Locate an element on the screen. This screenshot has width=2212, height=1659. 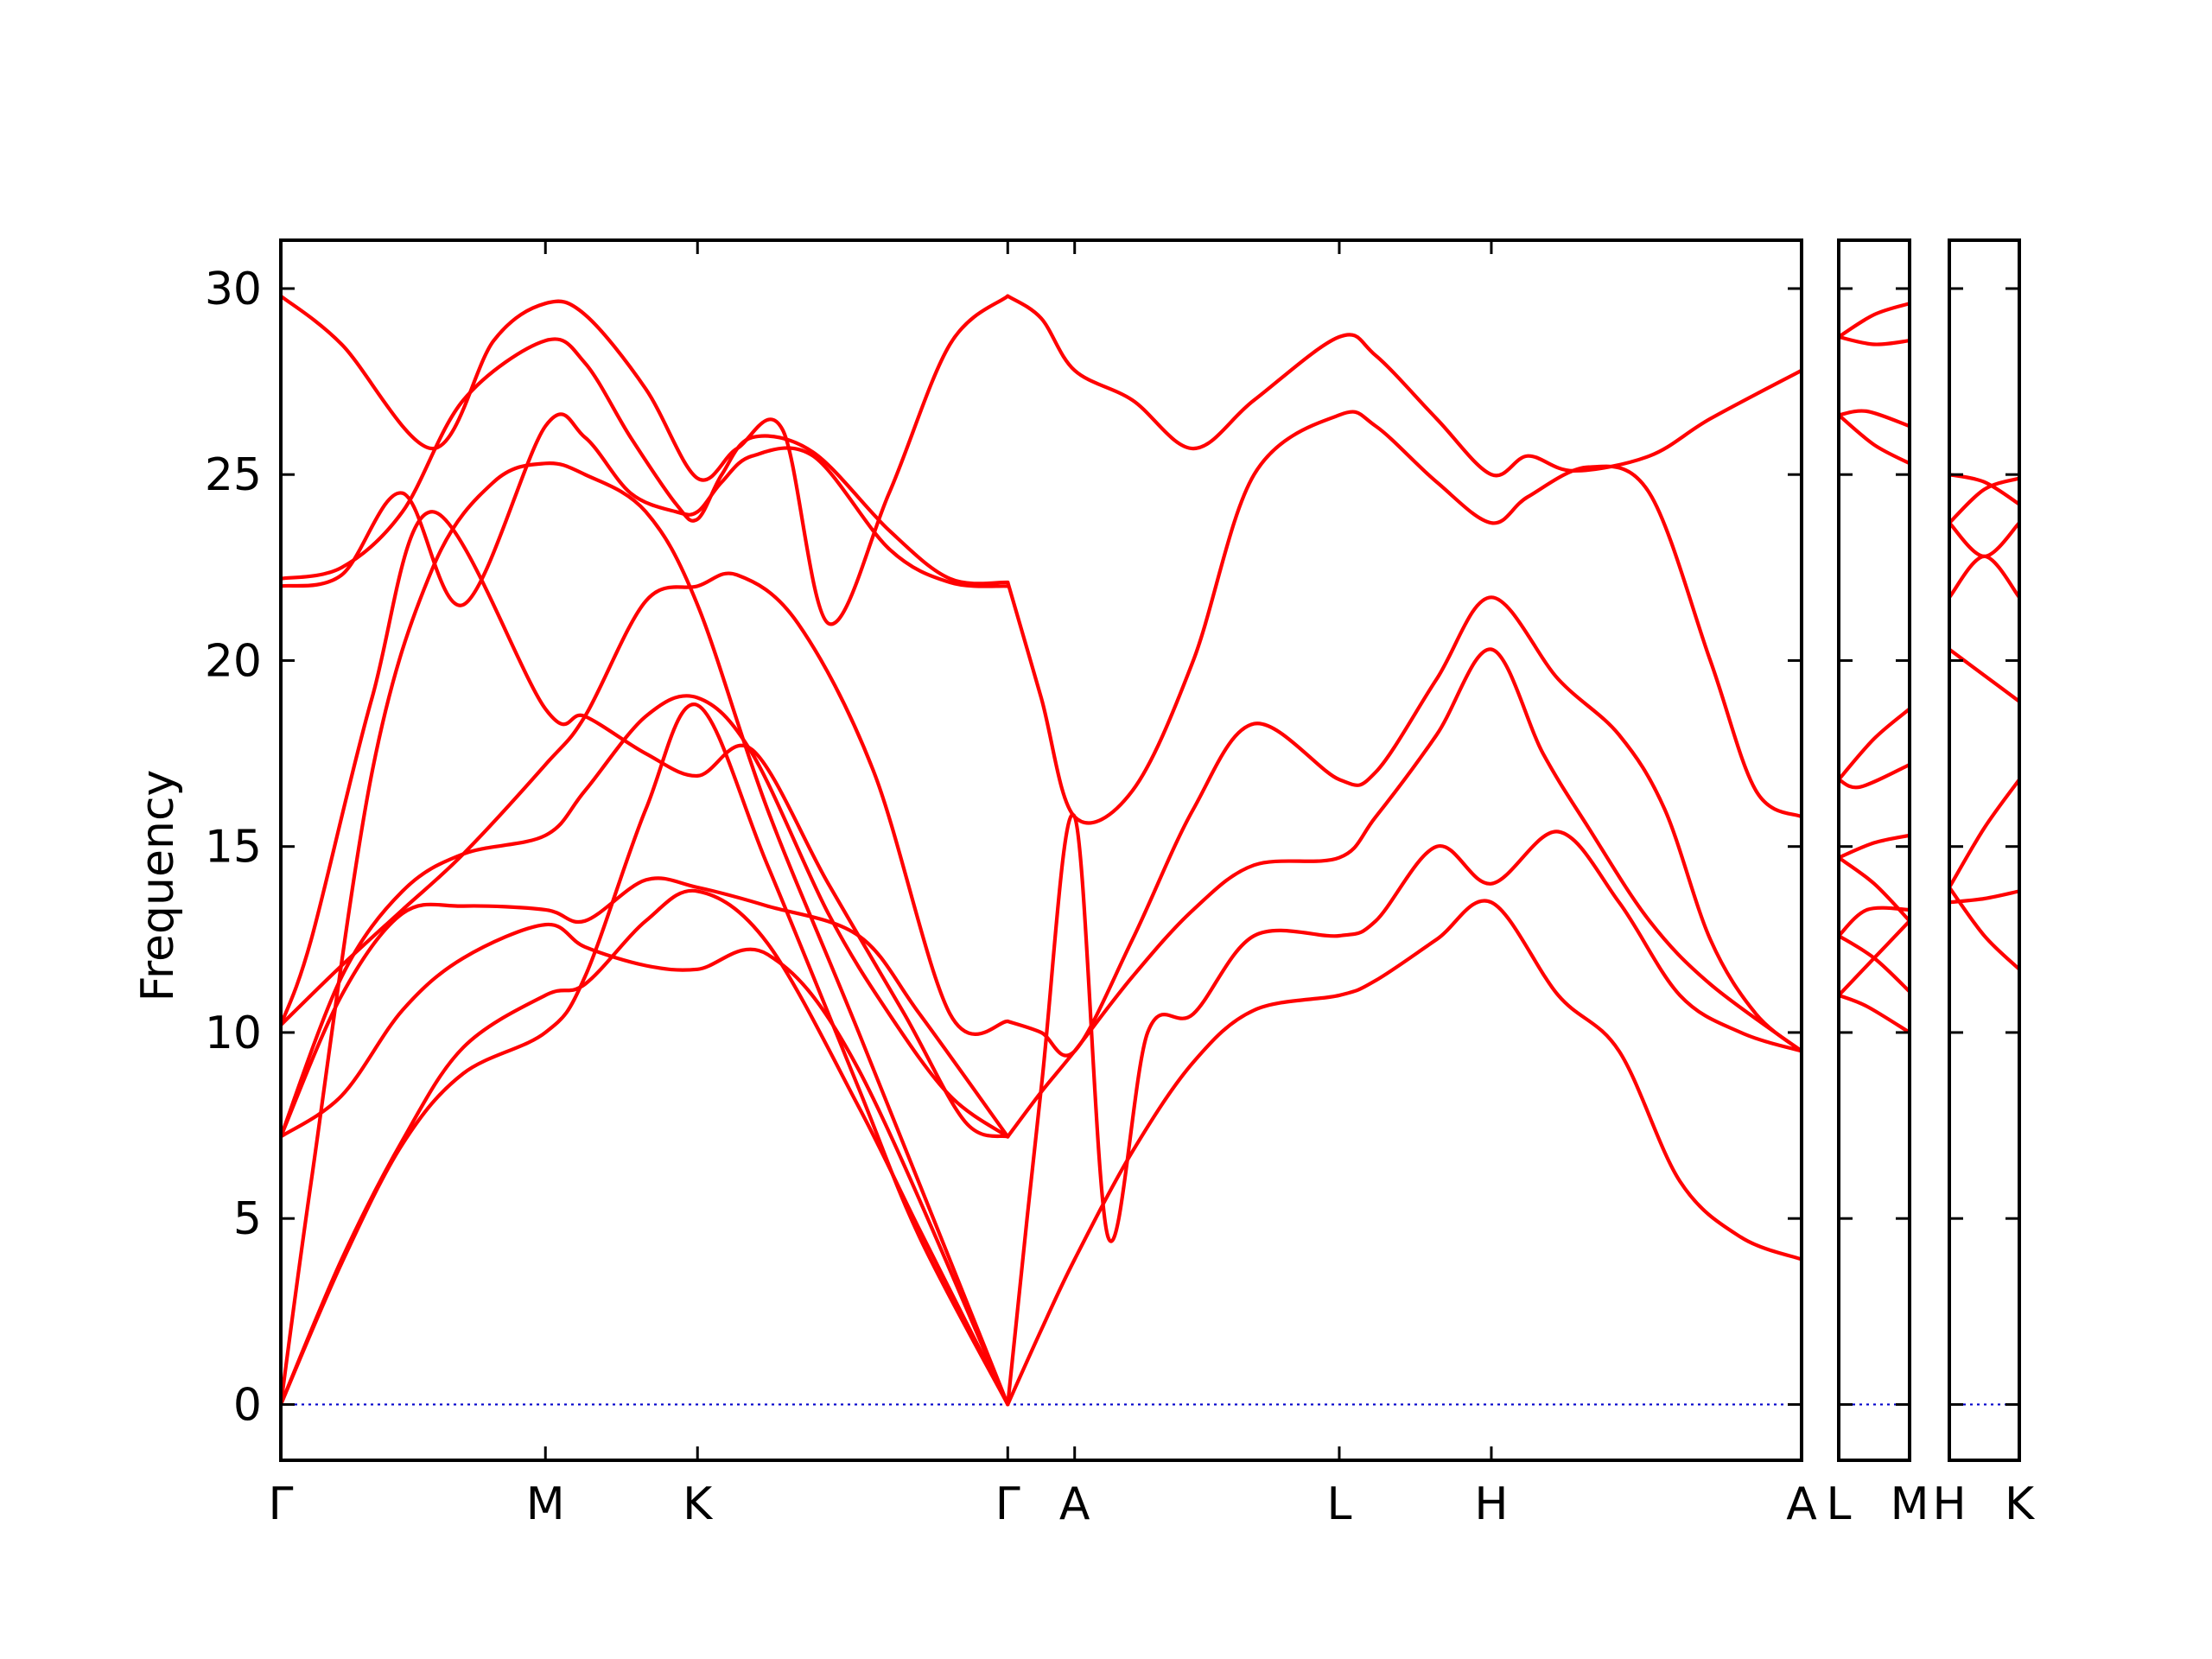
y-tick-label: 10 is located at coordinates (233, 1033).